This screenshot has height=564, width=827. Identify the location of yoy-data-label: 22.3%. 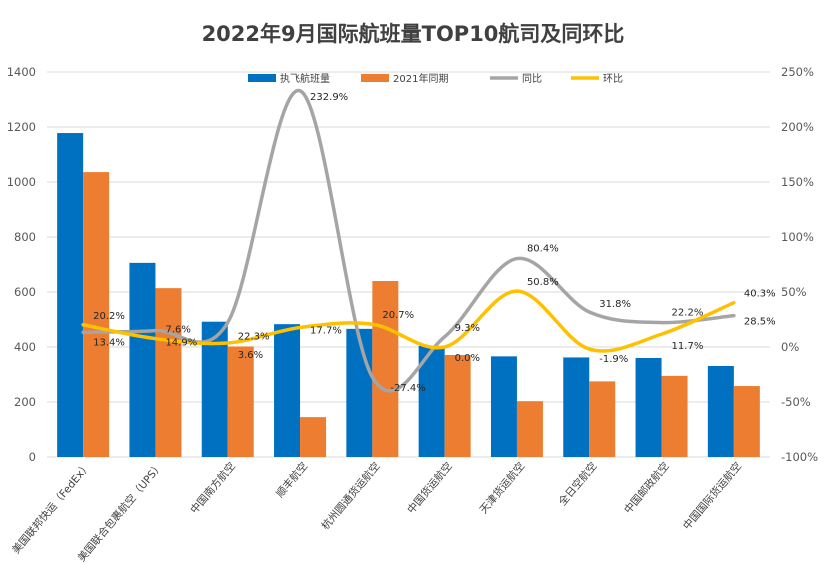
(254, 336).